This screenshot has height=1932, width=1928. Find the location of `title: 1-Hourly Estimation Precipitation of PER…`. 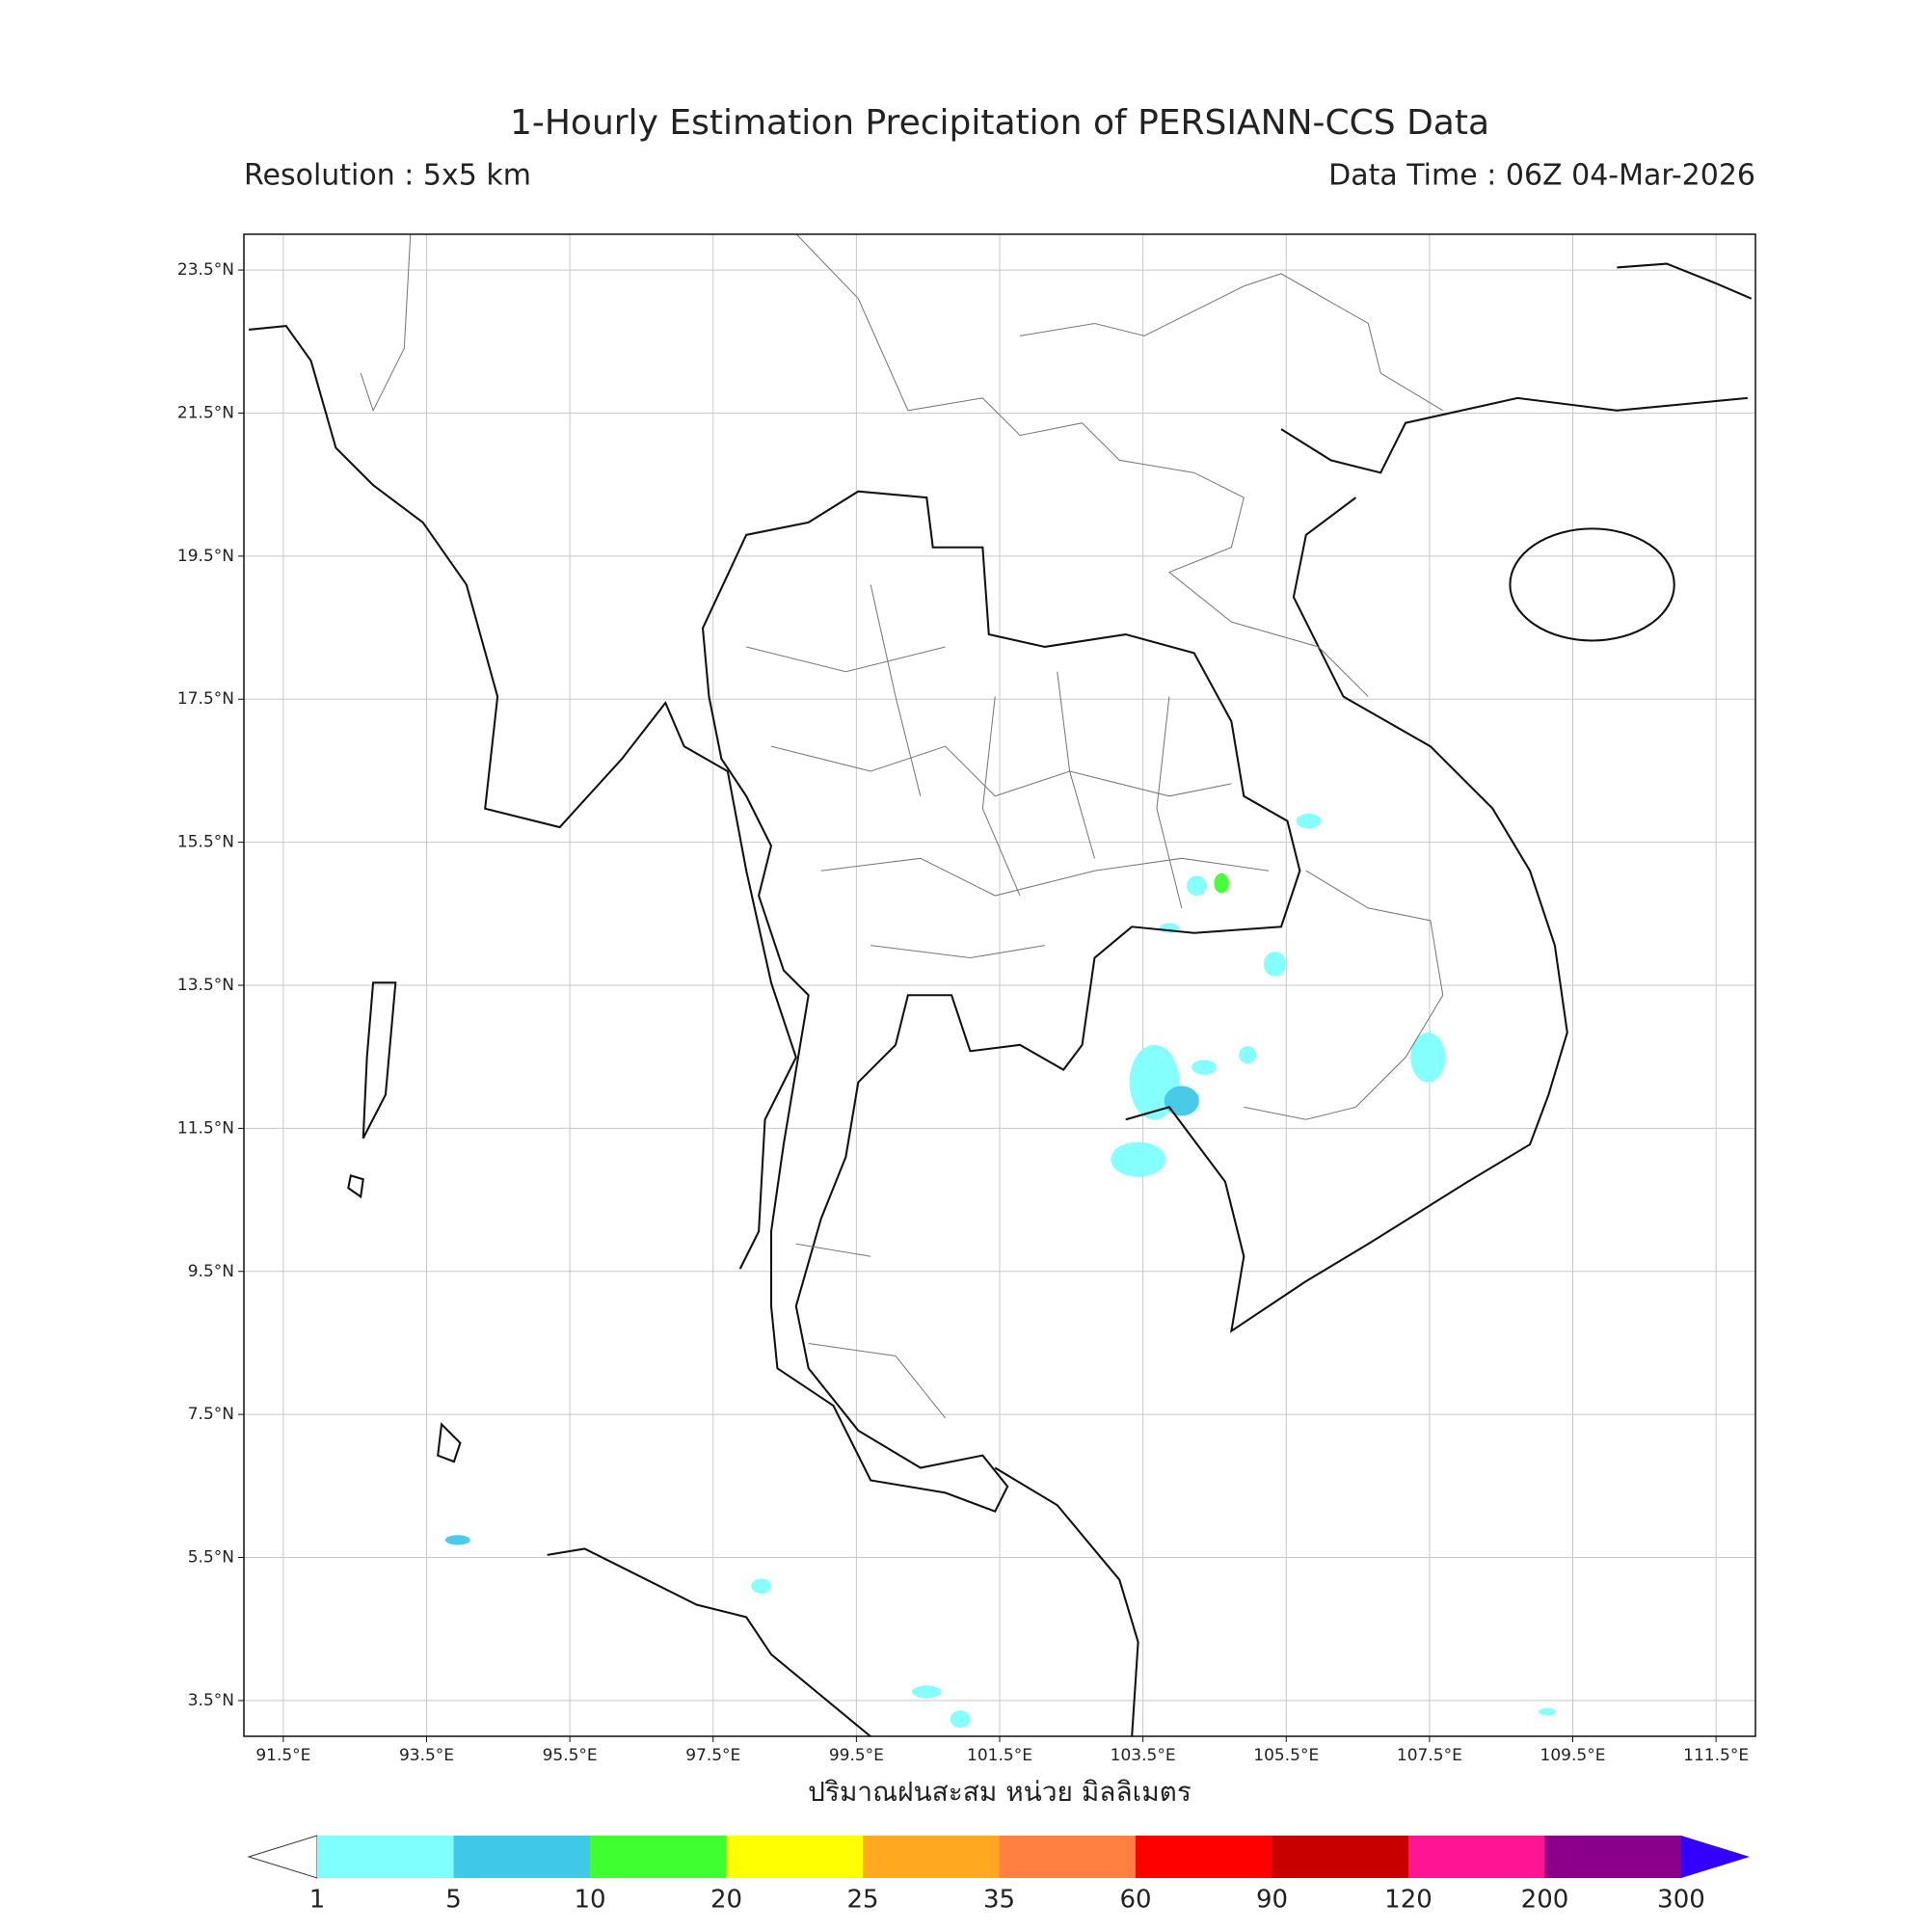

title: 1-Hourly Estimation Precipitation of PER… is located at coordinates (1000, 123).